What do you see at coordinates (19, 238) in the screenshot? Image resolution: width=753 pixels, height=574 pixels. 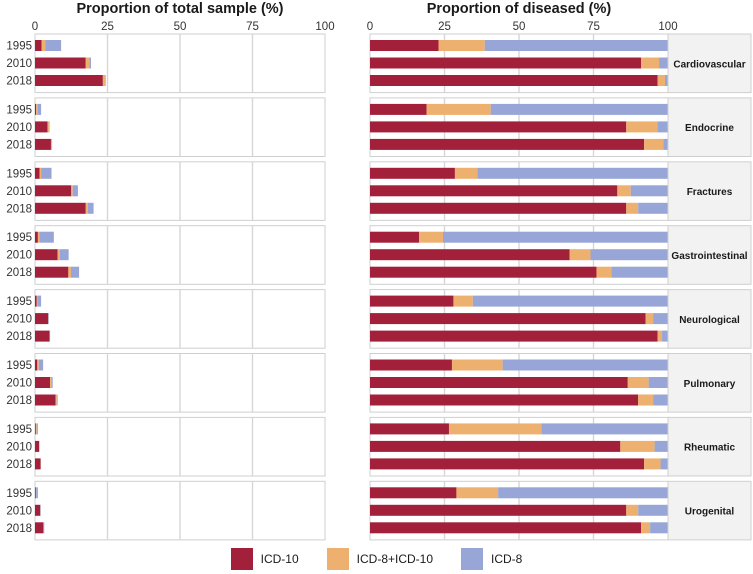 I see `y-label-gastrointestinal-1995: 1995` at bounding box center [19, 238].